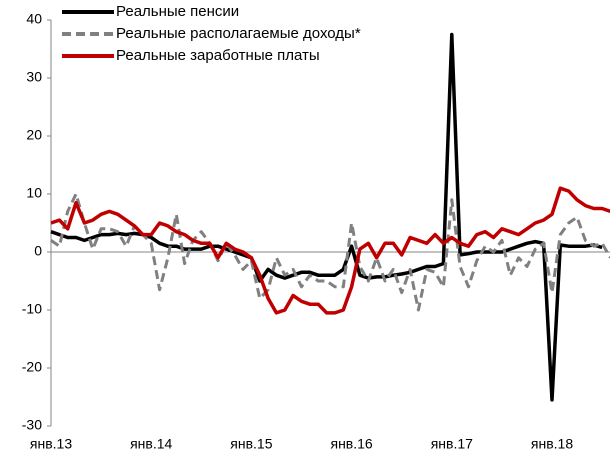 Image resolution: width=610 pixels, height=454 pixels. I want to click on y-tick-label: -30, so click(32, 425).